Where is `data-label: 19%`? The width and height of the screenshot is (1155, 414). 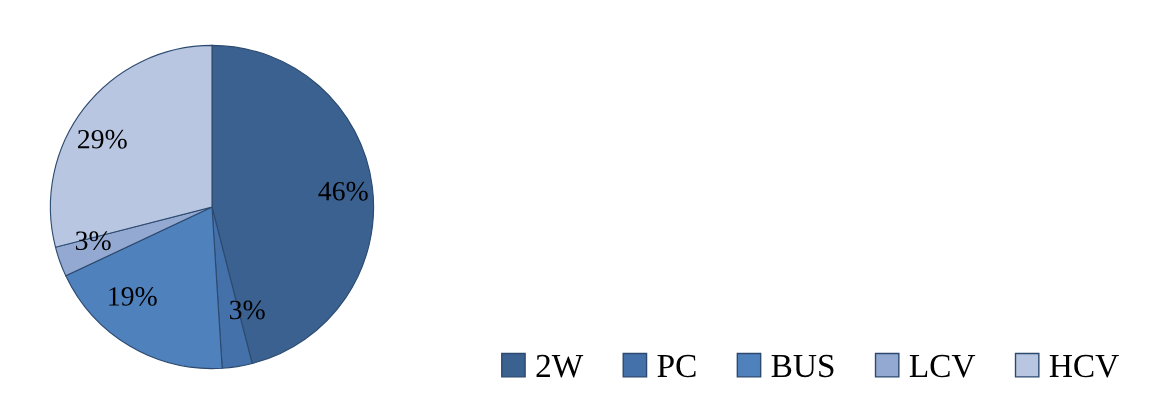 data-label: 19% is located at coordinates (133, 296).